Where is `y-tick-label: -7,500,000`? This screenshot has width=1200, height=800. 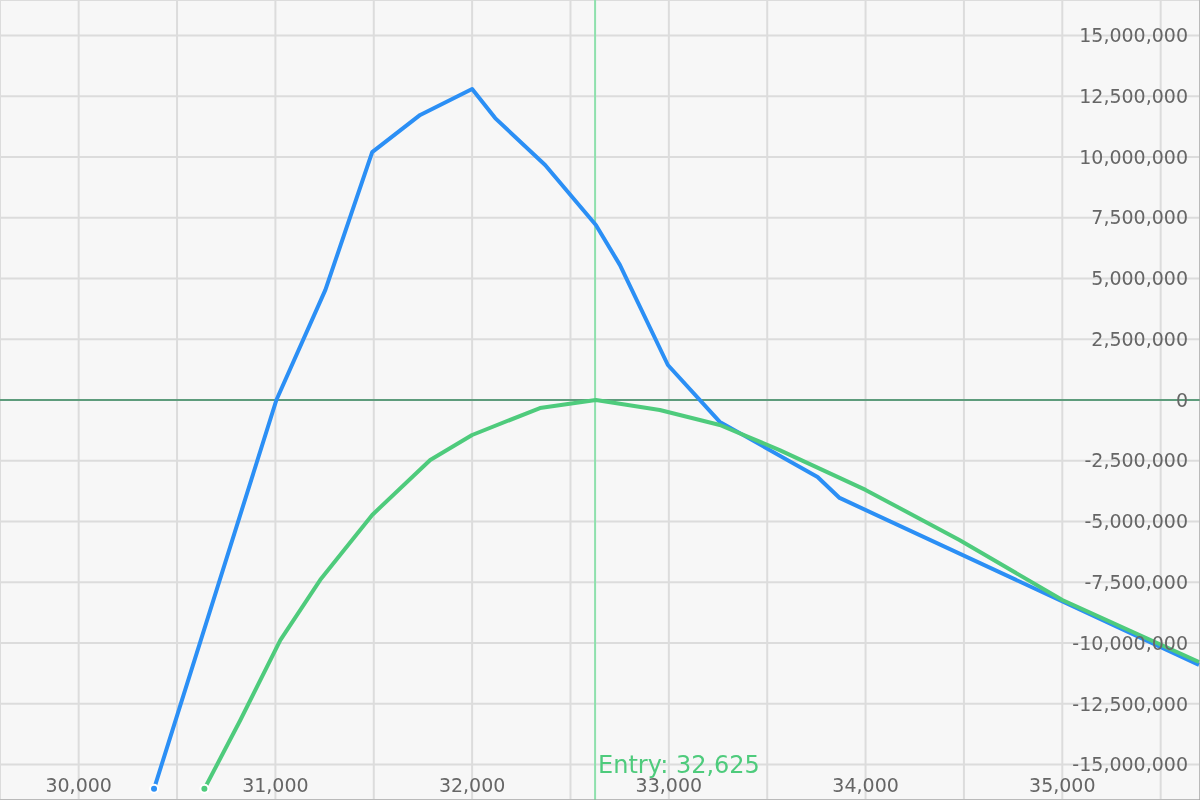 y-tick-label: -7,500,000 is located at coordinates (1136, 582).